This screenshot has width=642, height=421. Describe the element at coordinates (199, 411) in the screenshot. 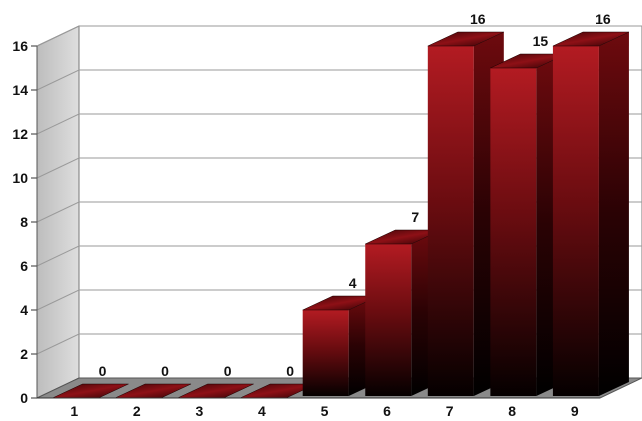

I see `x-tick-label: 3` at that location.